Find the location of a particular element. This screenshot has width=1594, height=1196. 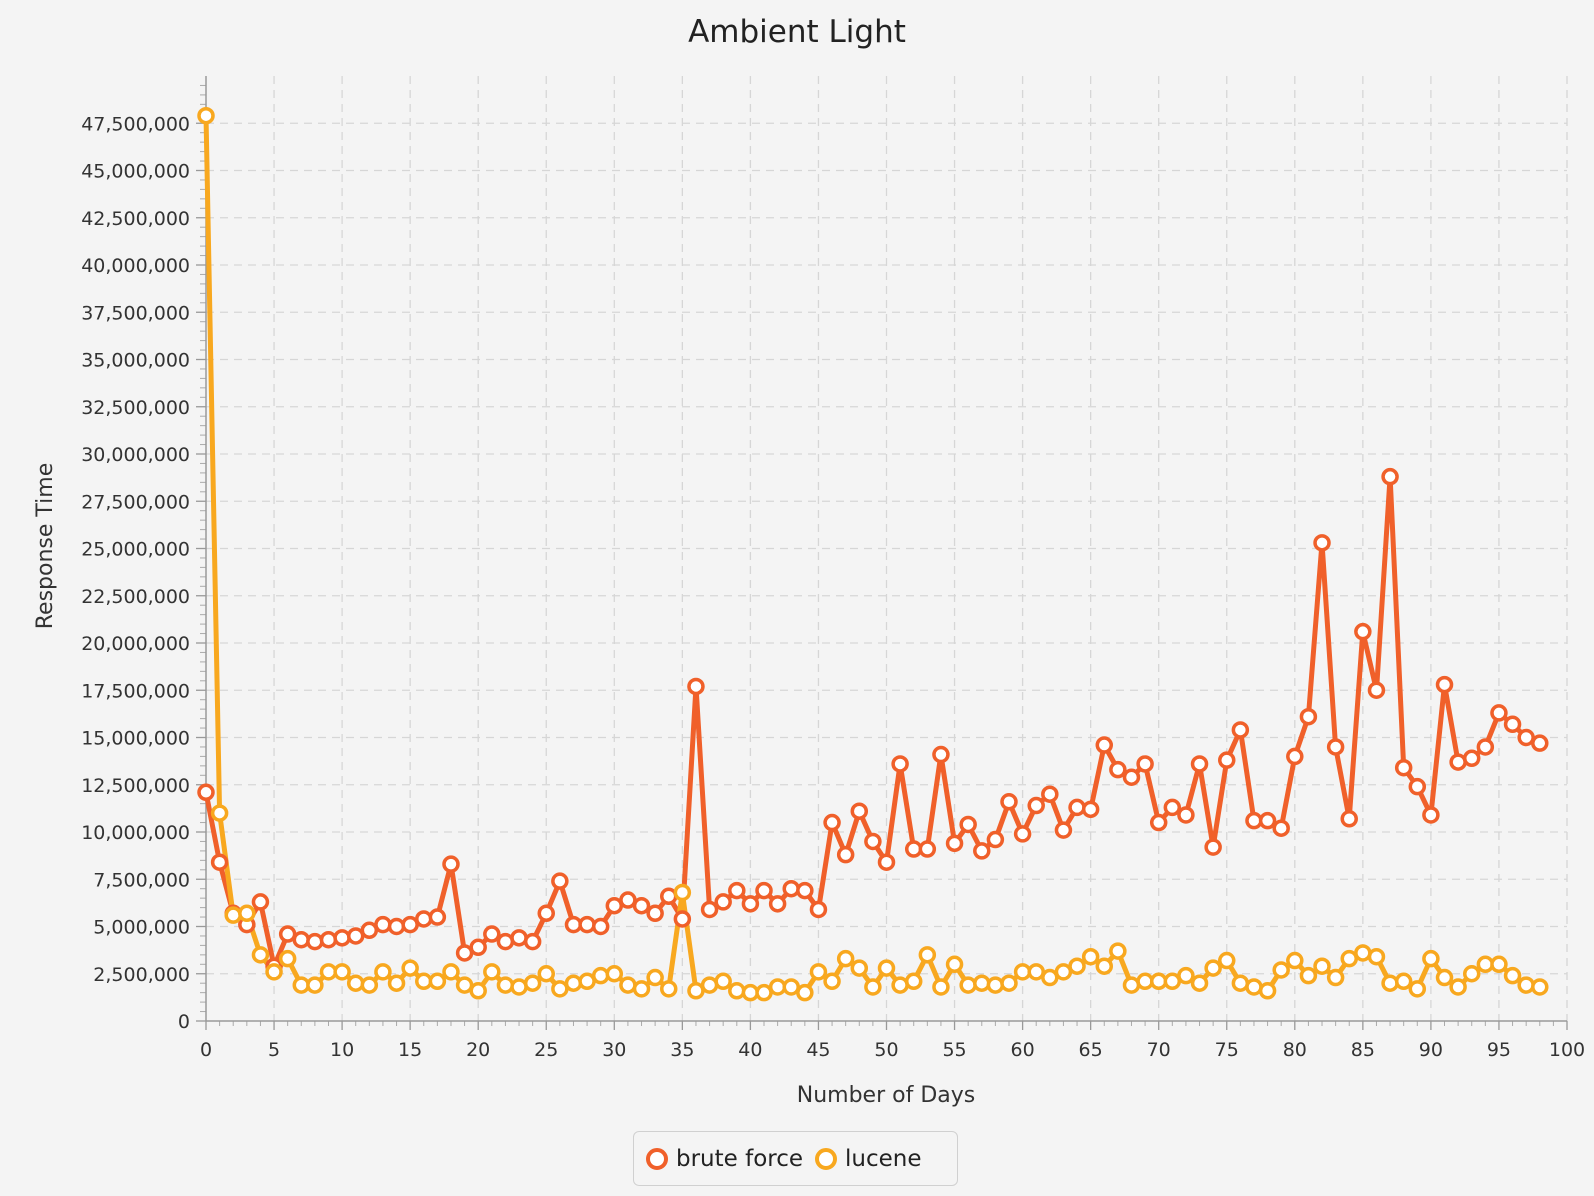

y-tick-label: 32,500,000 is located at coordinates (135, 408).